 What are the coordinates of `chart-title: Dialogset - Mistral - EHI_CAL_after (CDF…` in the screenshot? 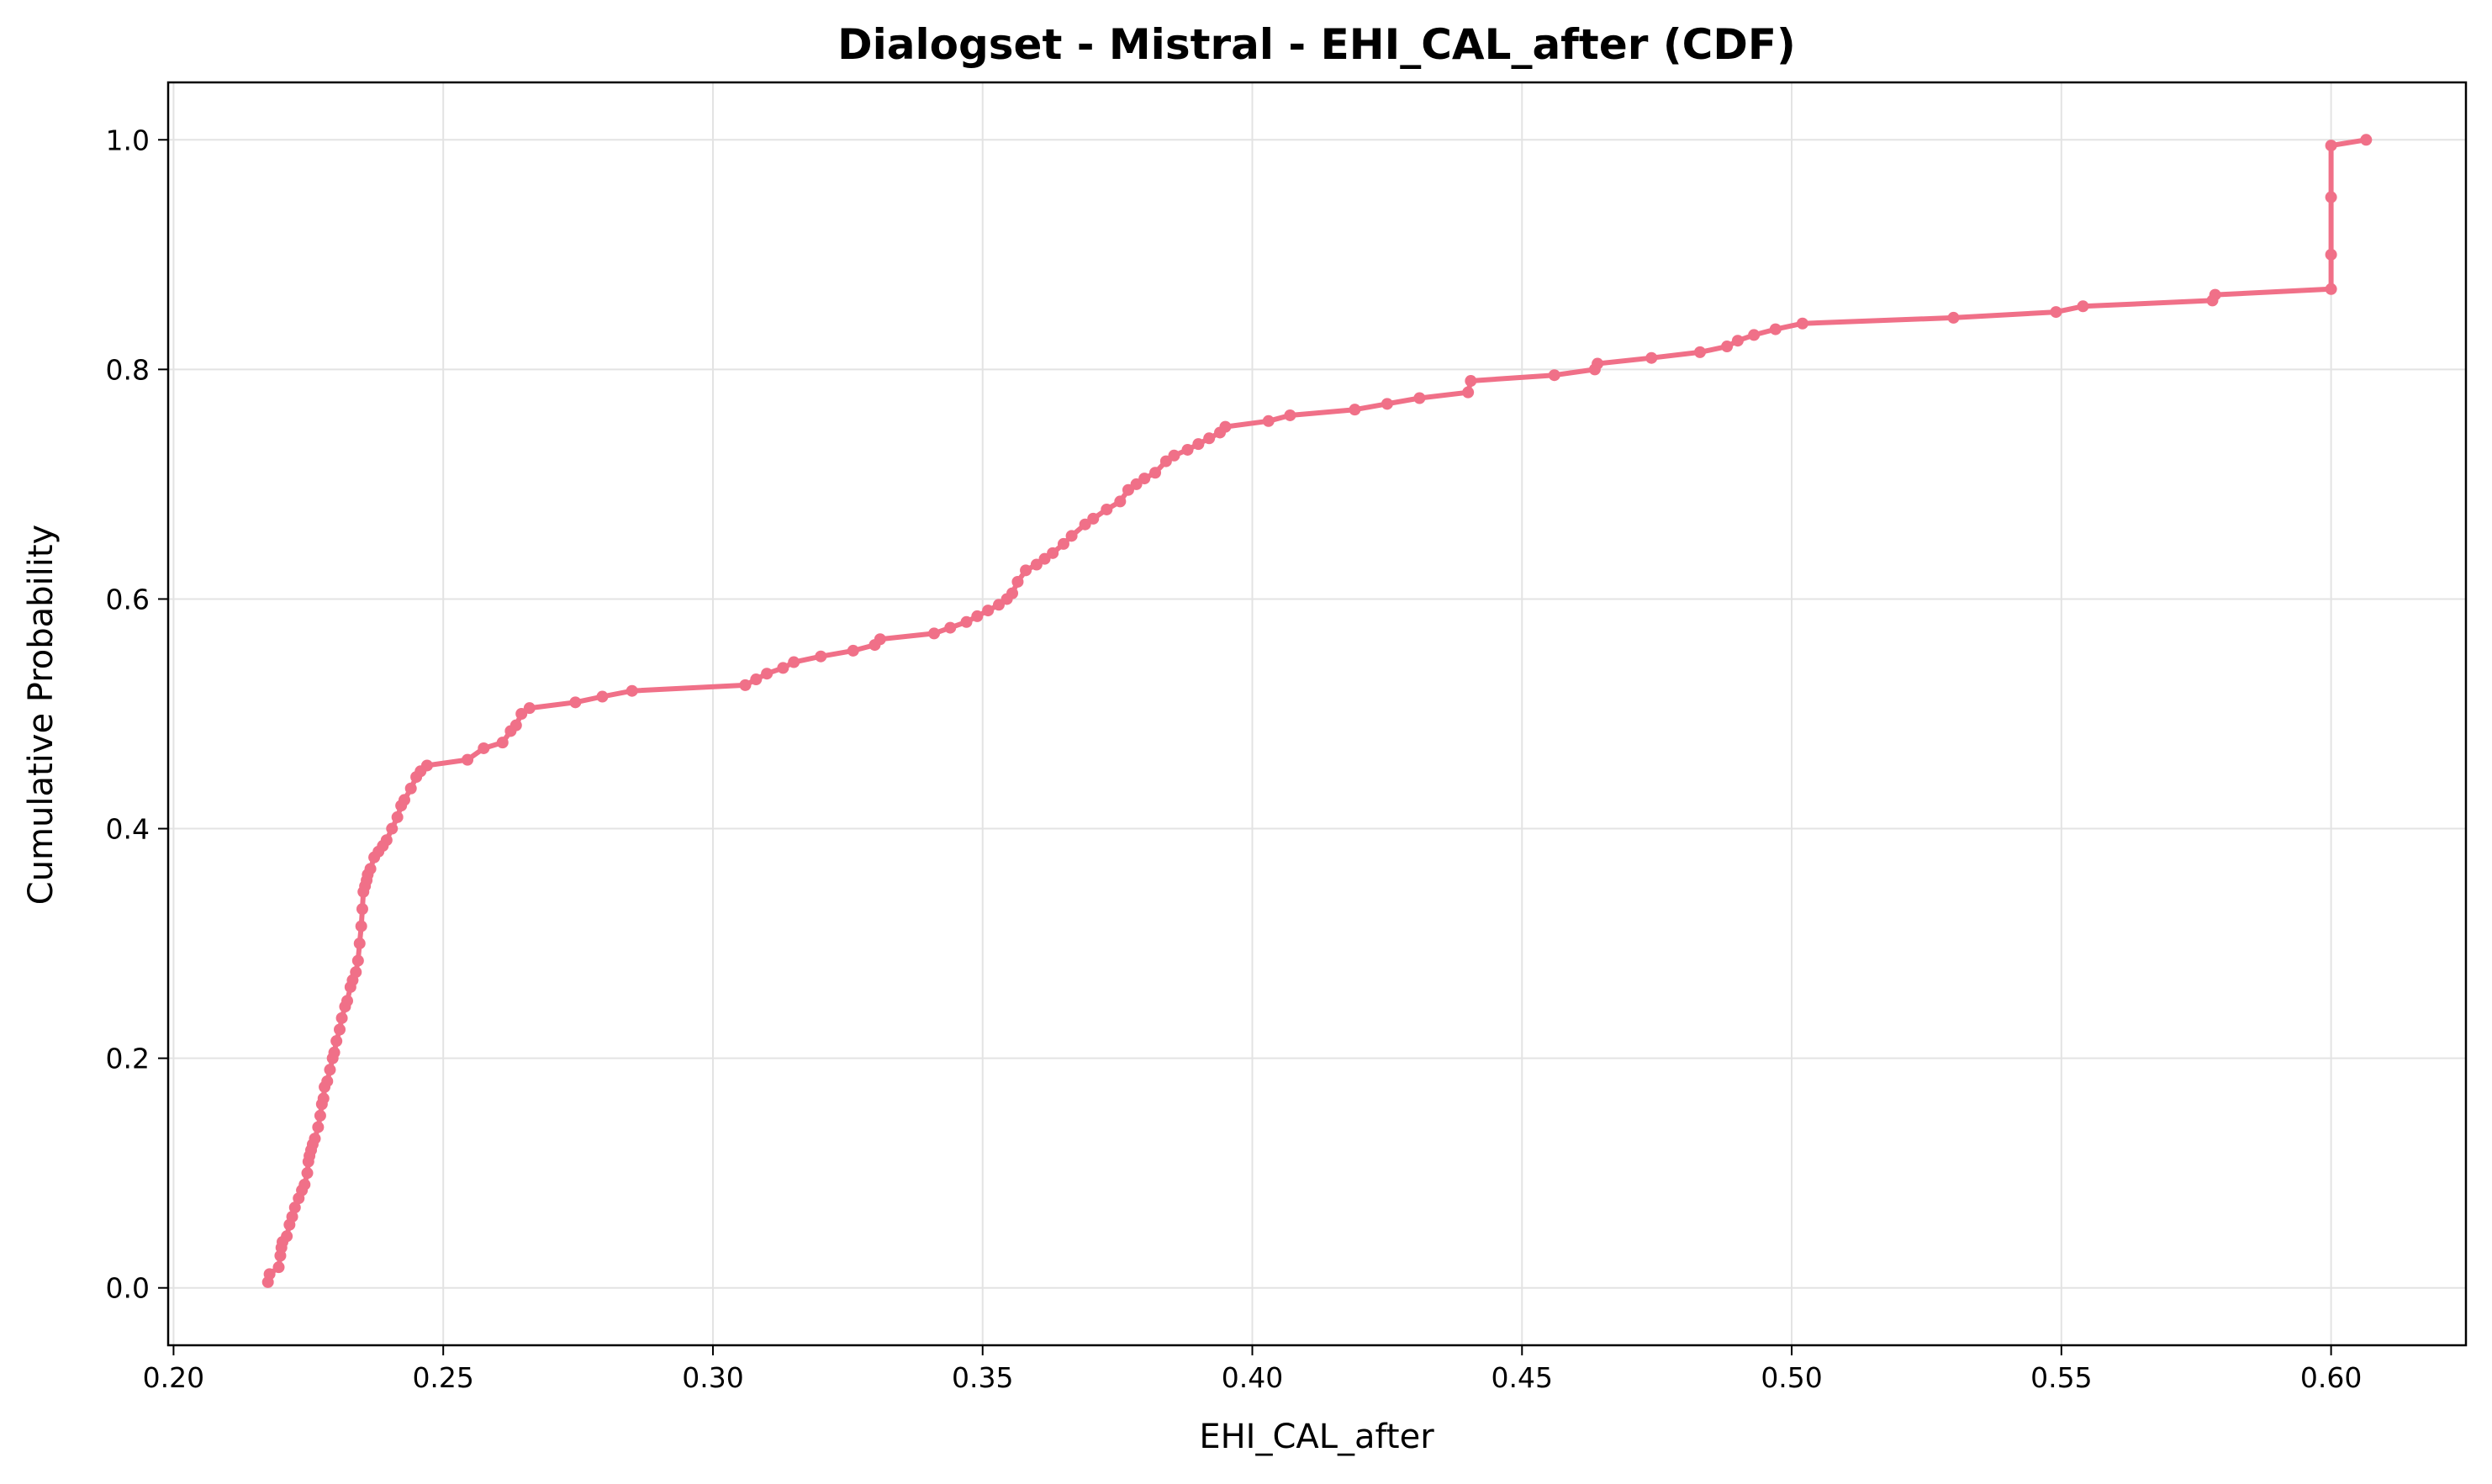 It's located at (1316, 44).